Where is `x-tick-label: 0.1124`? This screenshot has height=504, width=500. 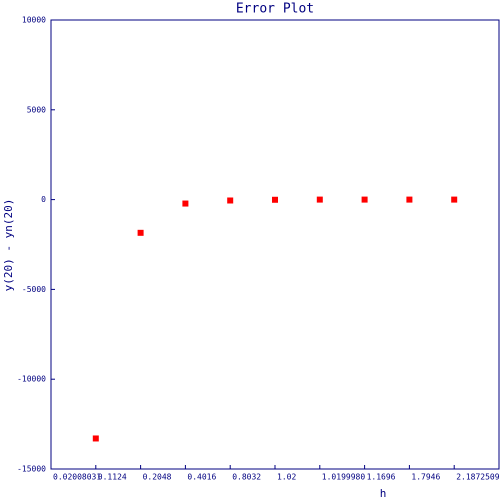
x-tick-label: 0.1124 is located at coordinates (112, 477).